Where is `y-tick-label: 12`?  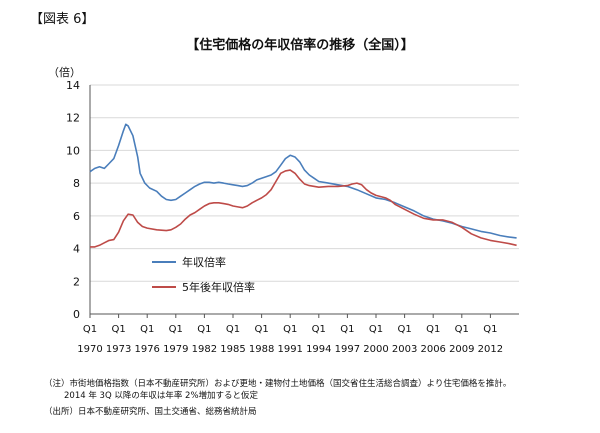 y-tick-label: 12 is located at coordinates (73, 118).